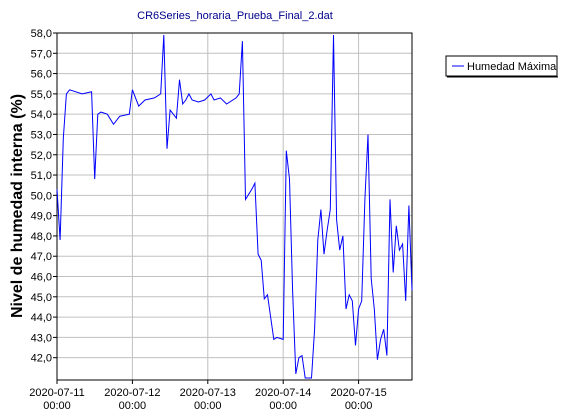  Describe the element at coordinates (41, 359) in the screenshot. I see `y-tick-label: 42,0` at that location.